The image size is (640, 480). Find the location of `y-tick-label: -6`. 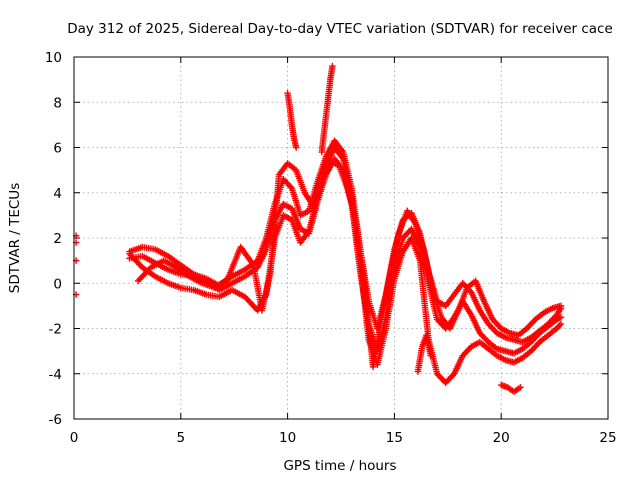

y-tick-label: -6 is located at coordinates (55, 420).